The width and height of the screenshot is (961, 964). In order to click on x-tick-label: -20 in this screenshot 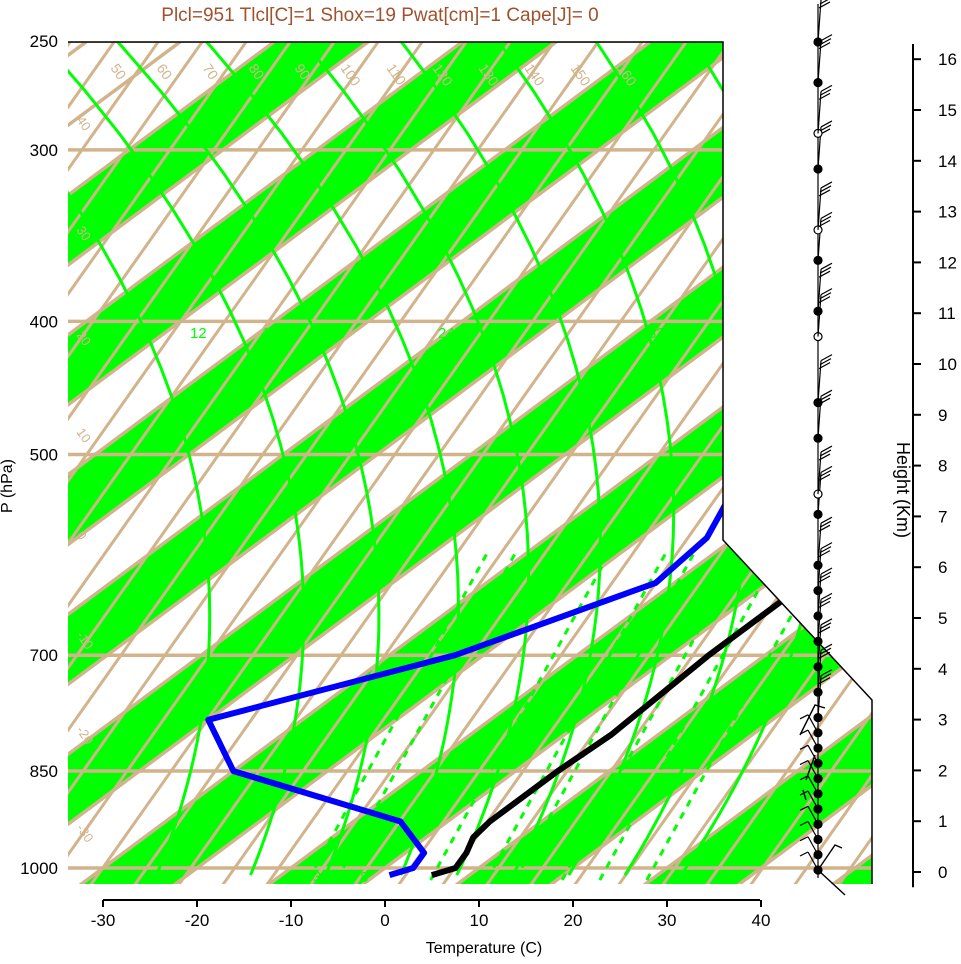, I will do `click(197, 920)`.